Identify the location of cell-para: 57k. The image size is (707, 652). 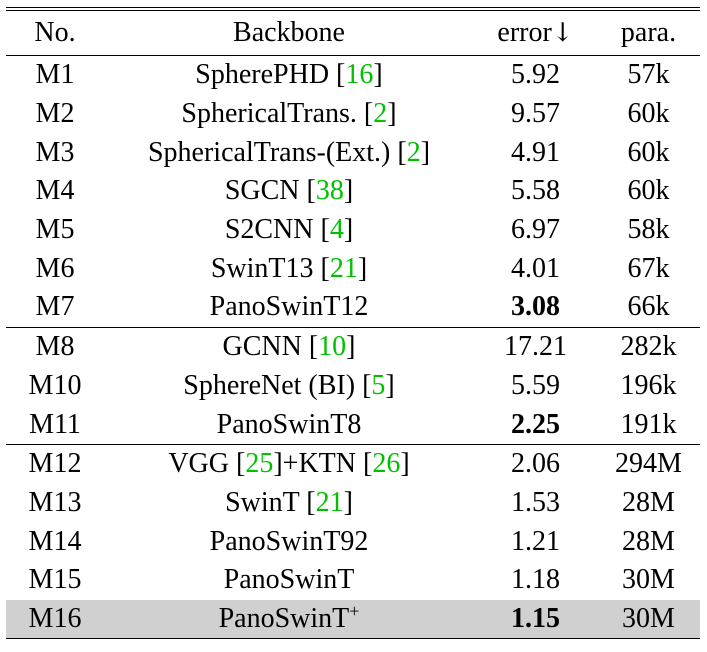
(648, 74).